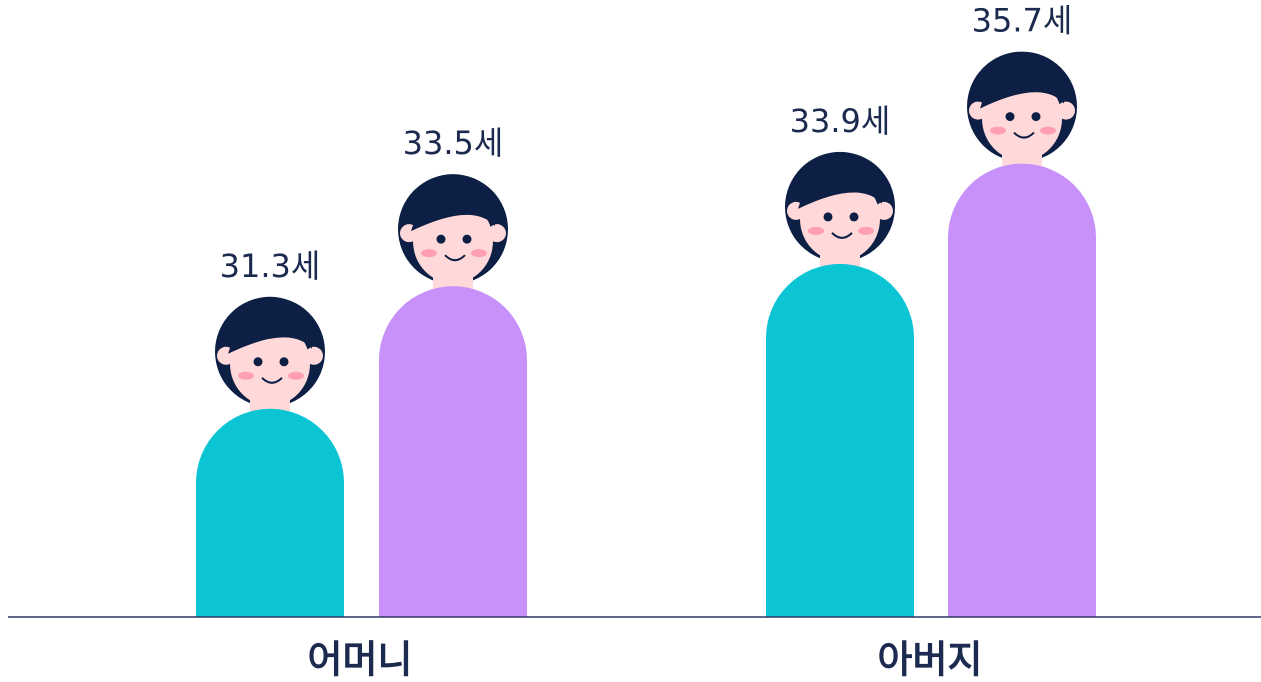 The image size is (1261, 682). Describe the element at coordinates (840, 121) in the screenshot. I see `value-label: 33.9세` at that location.